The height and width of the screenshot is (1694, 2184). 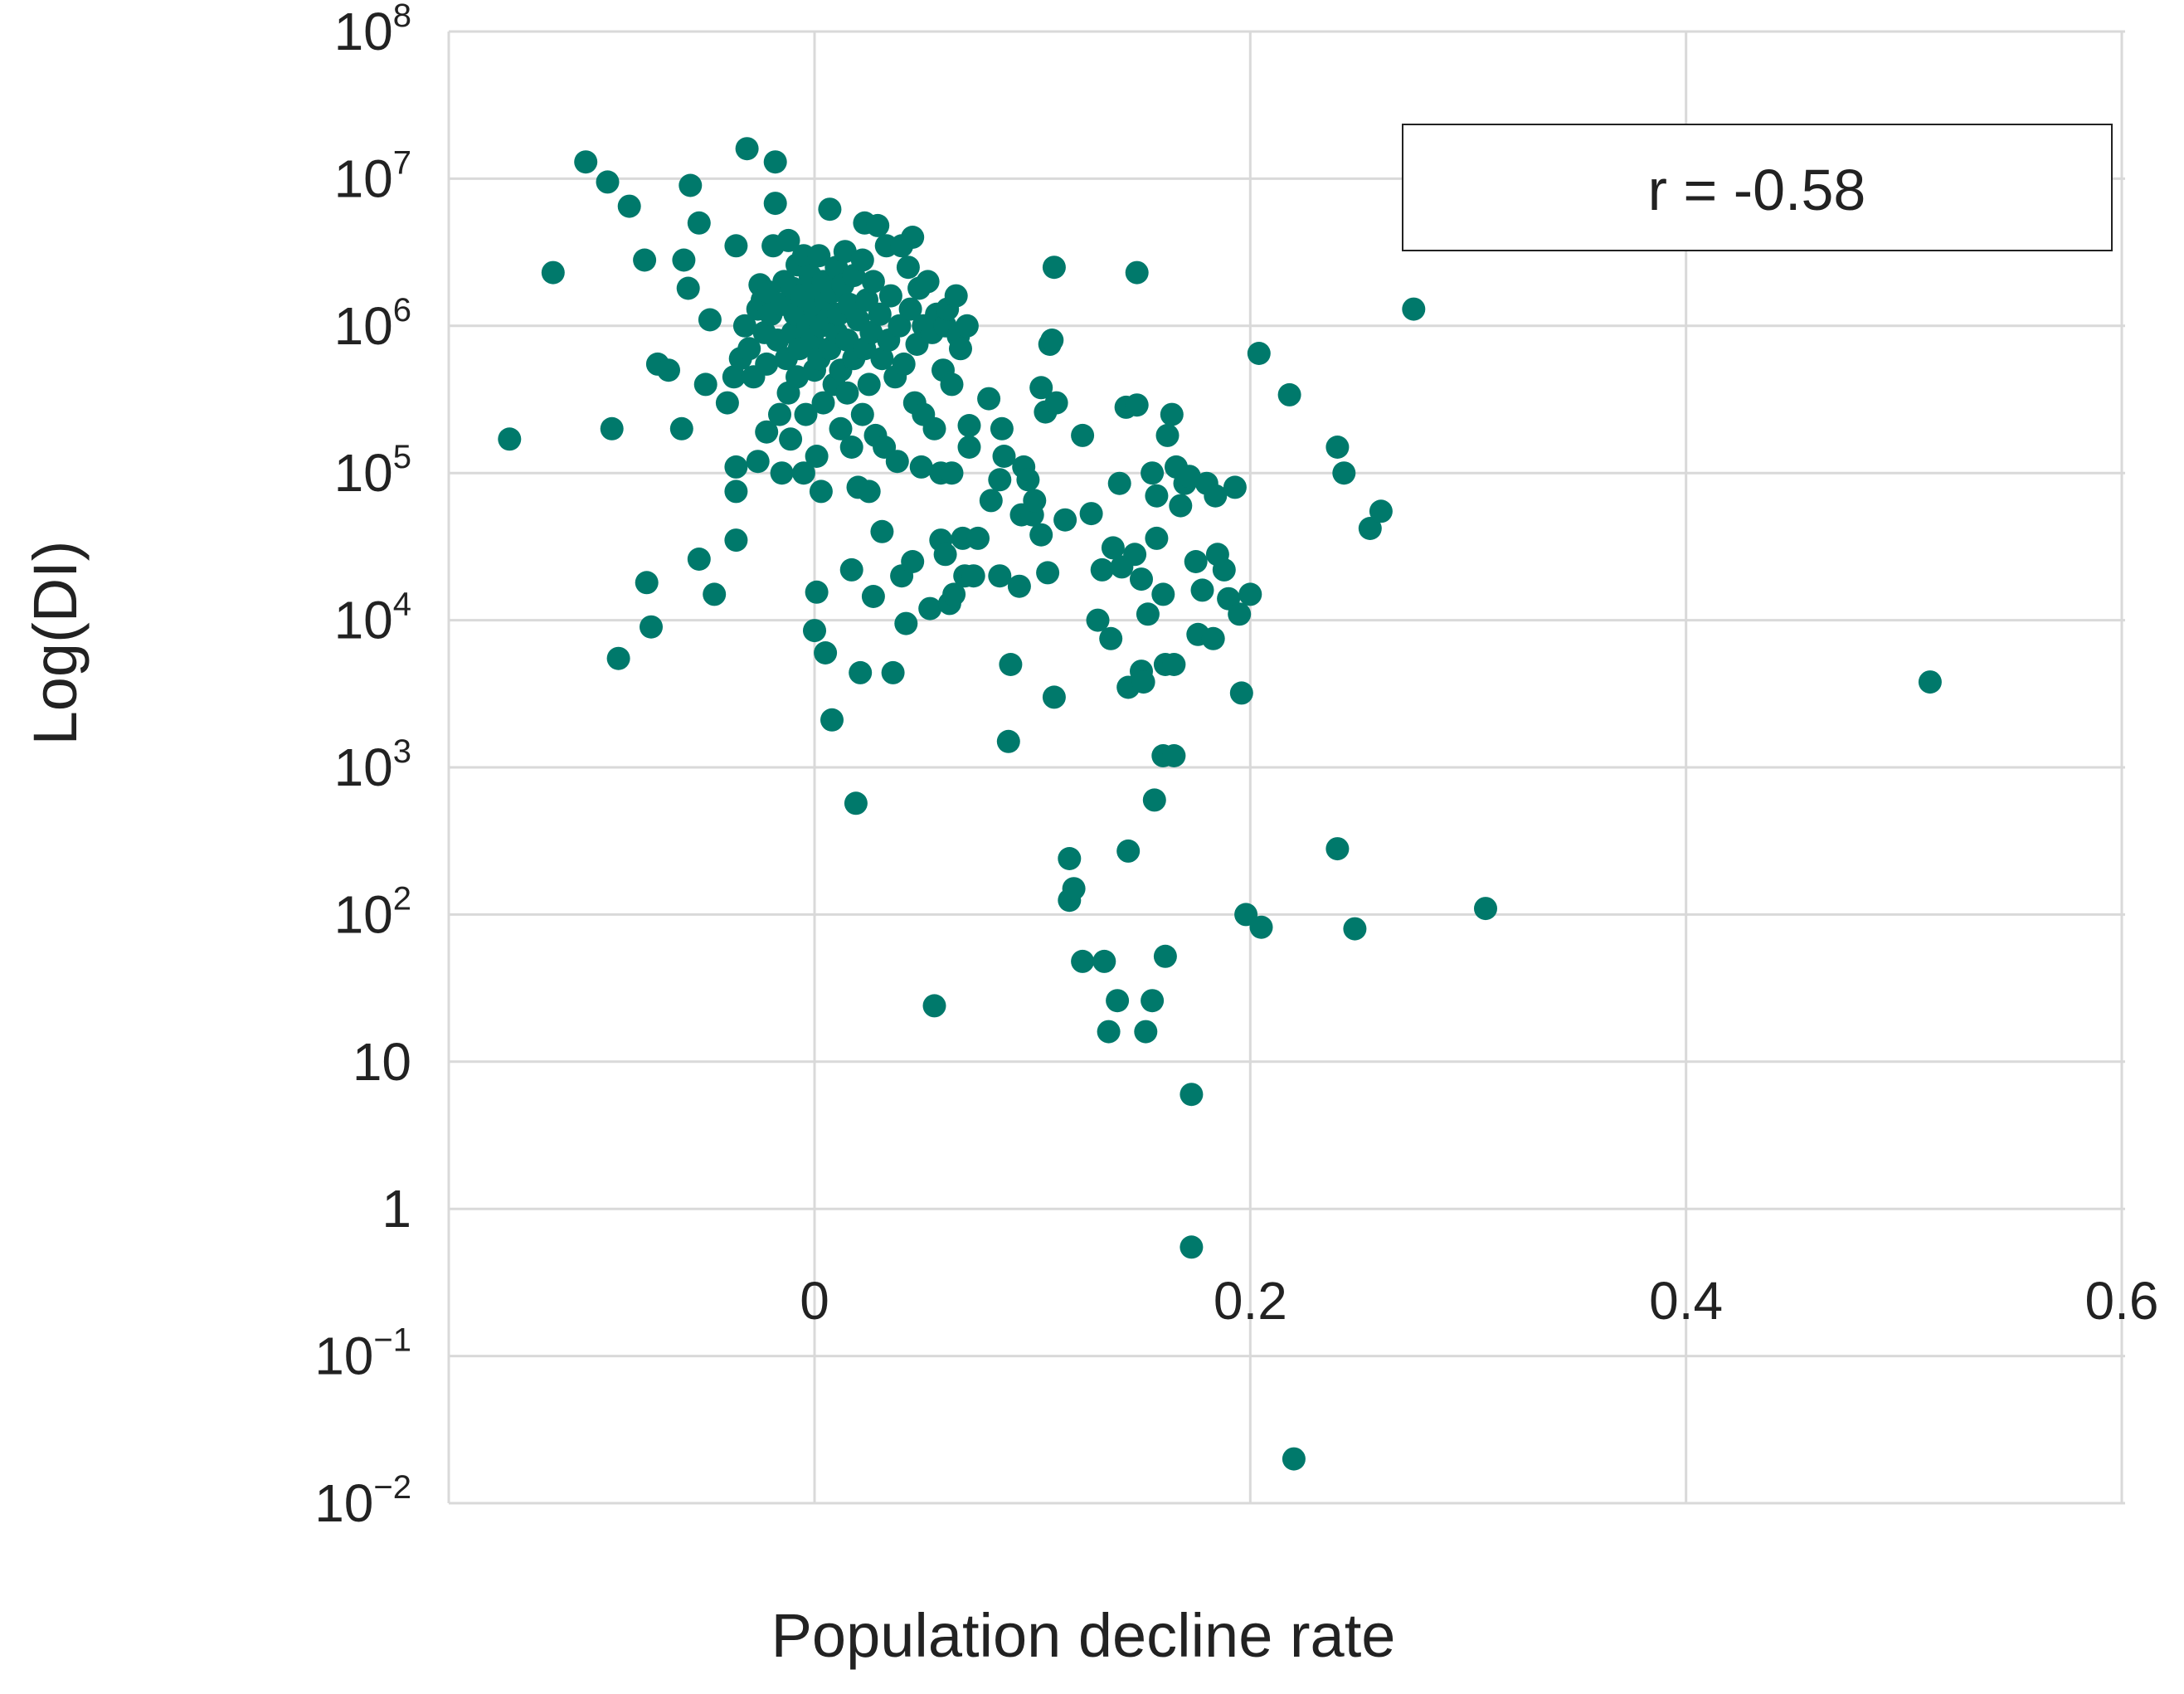 What do you see at coordinates (372, 619) in the screenshot?
I see `y-tick-label: 10⁴` at bounding box center [372, 619].